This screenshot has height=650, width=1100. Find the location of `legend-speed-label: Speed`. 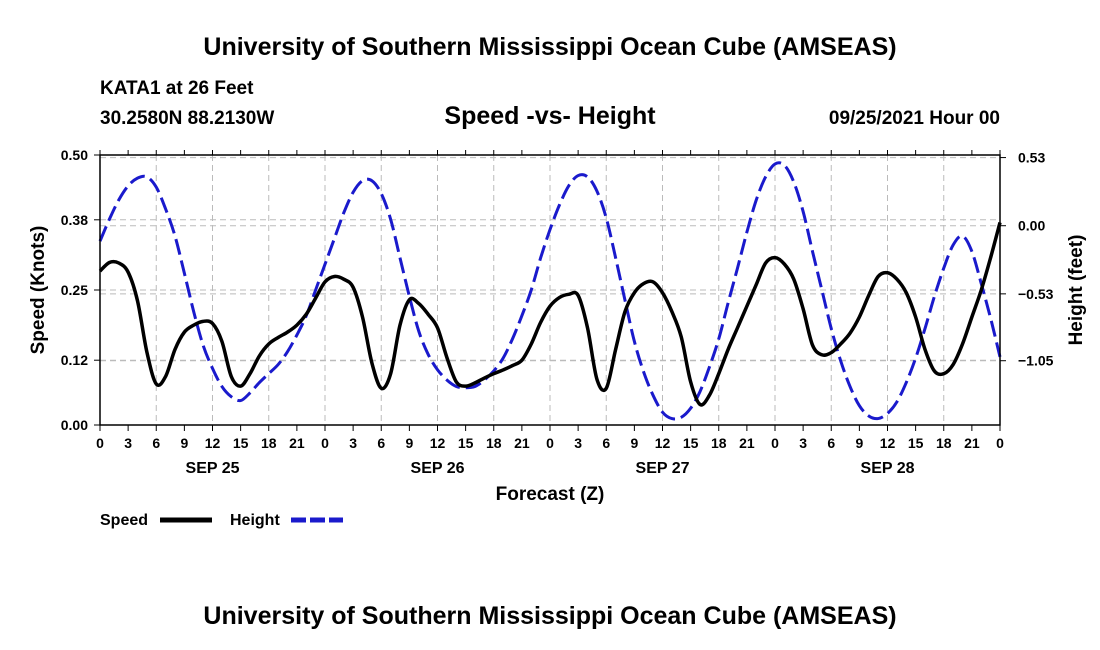

legend-speed-label: Speed is located at coordinates (124, 520).